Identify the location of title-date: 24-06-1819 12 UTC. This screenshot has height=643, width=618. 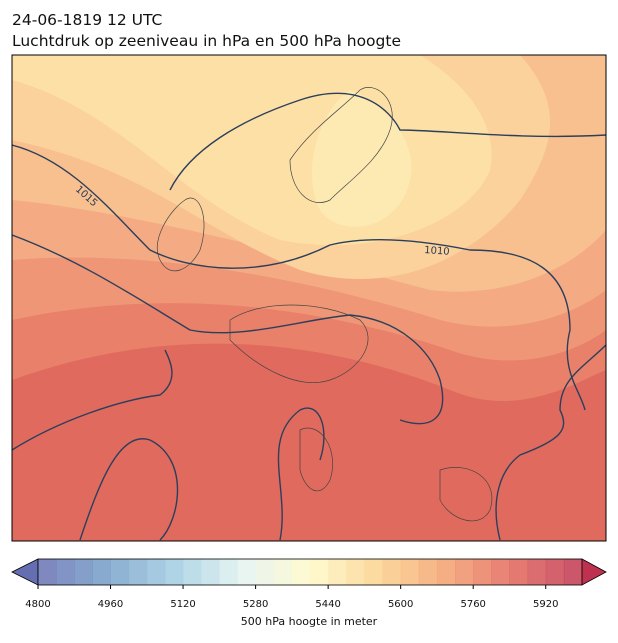
(87, 20).